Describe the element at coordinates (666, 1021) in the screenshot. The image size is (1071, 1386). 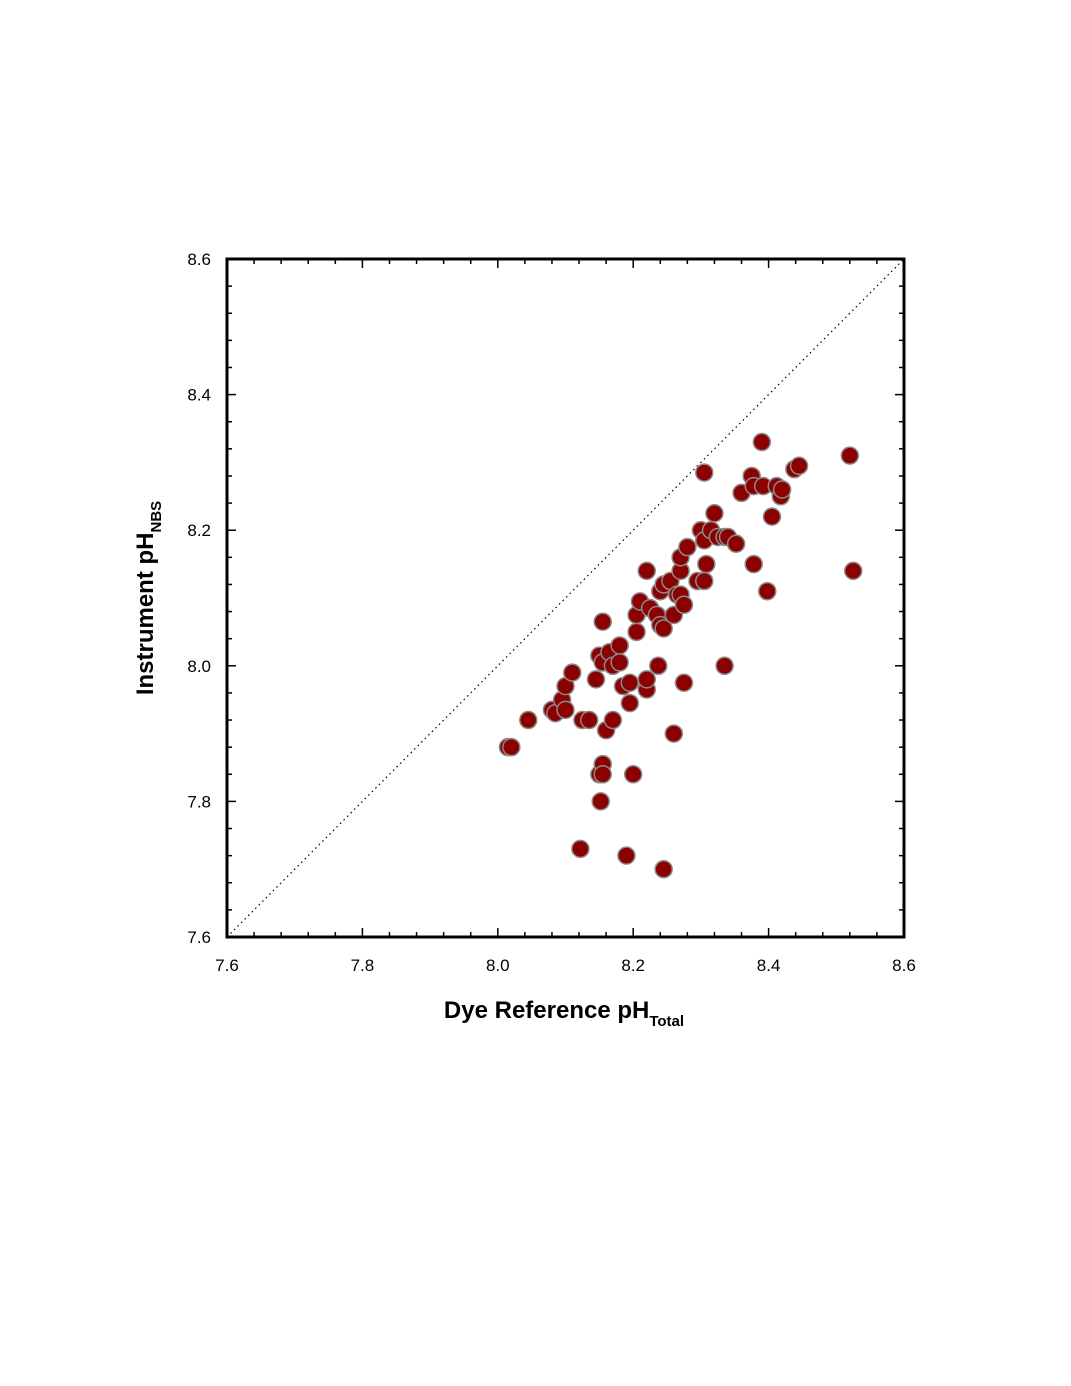
I see `x-axis-title-subscript: Total` at that location.